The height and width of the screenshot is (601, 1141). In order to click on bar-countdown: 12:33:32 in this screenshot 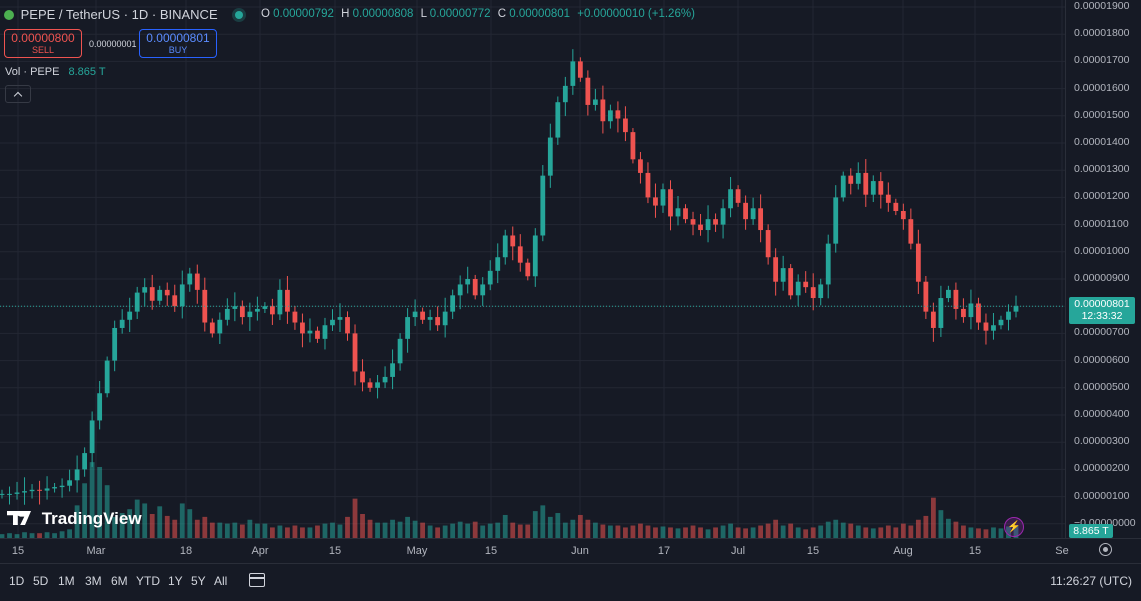, I will do `click(1102, 316)`.